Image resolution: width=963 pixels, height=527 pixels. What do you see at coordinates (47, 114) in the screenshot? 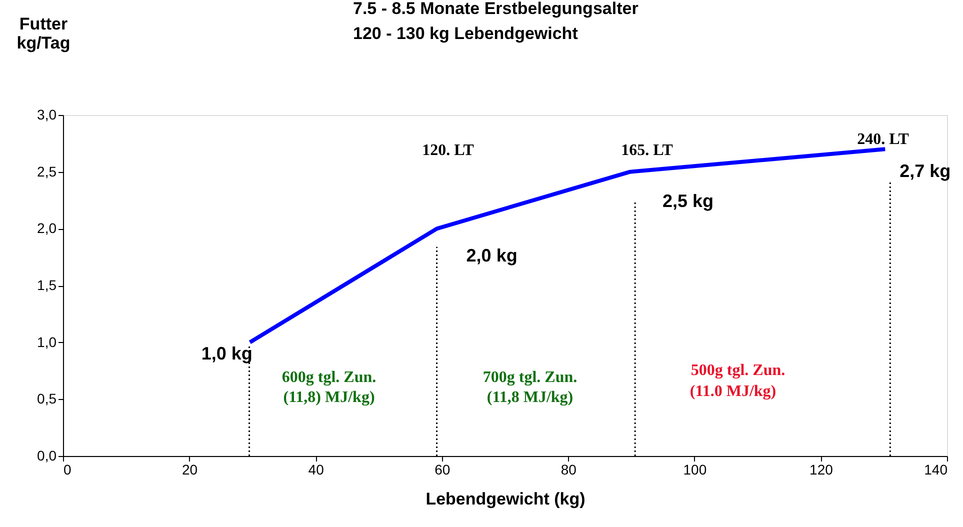
I see `y-tick-label: 3,0` at bounding box center [47, 114].